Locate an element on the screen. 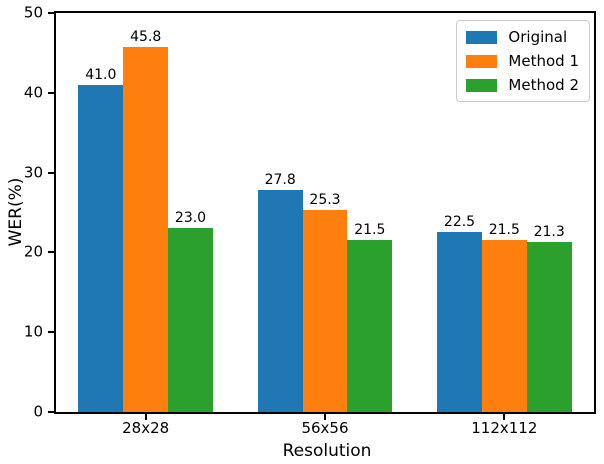 This screenshot has width=604, height=464. legend-label: Method 2 is located at coordinates (543, 85).